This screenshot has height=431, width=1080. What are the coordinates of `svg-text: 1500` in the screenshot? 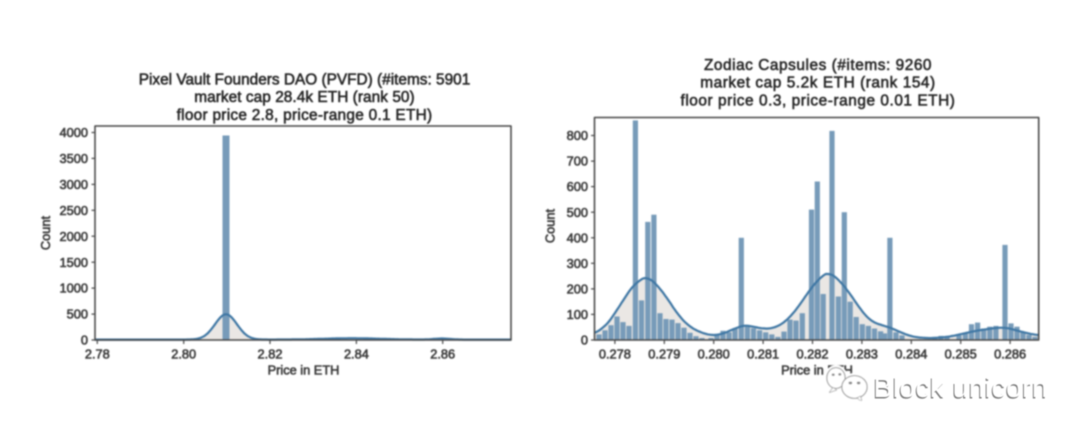 It's located at (74, 262).